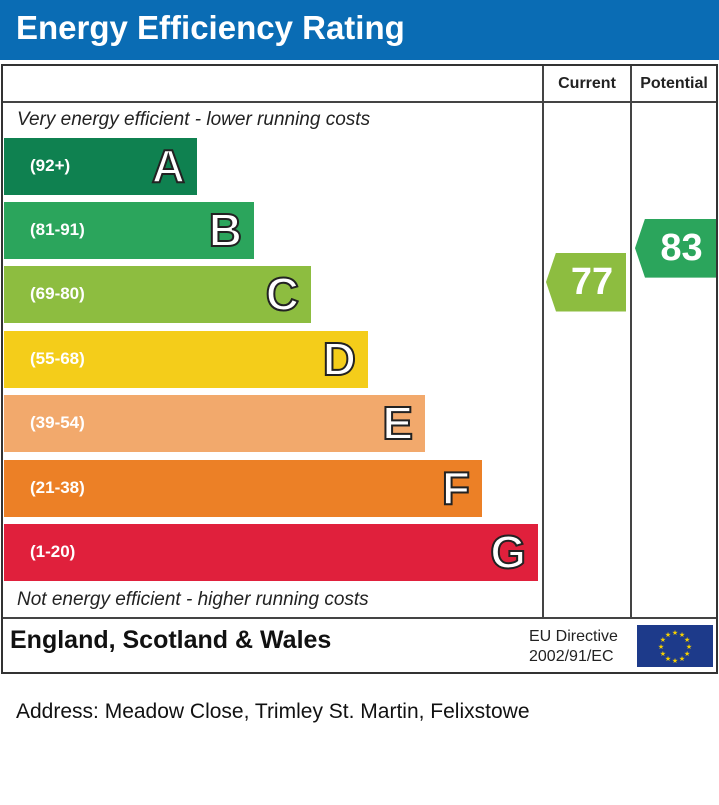  What do you see at coordinates (675, 646) in the screenshot?
I see `eu-flag-icon: ★ ★ ★ ★ ★ ★ ★ ★ ★ ★ ★ ★` at bounding box center [675, 646].